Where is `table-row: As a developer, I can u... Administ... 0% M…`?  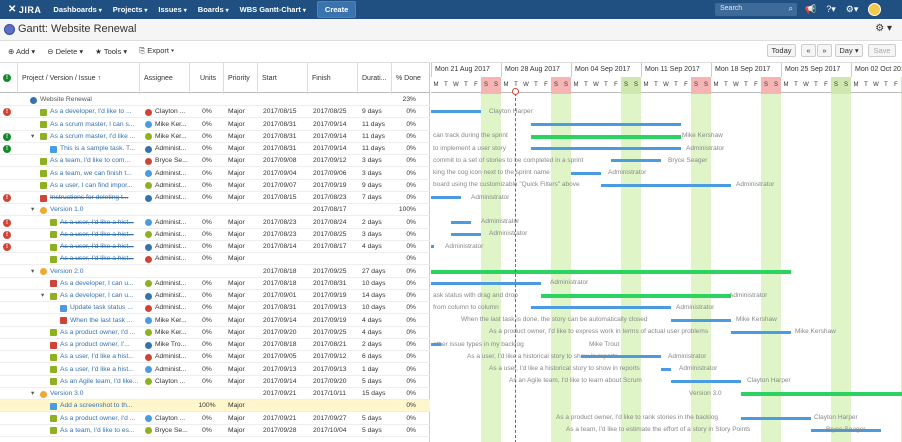 table-row: As a developer, I can u... Administ... 0% M… is located at coordinates (215, 284).